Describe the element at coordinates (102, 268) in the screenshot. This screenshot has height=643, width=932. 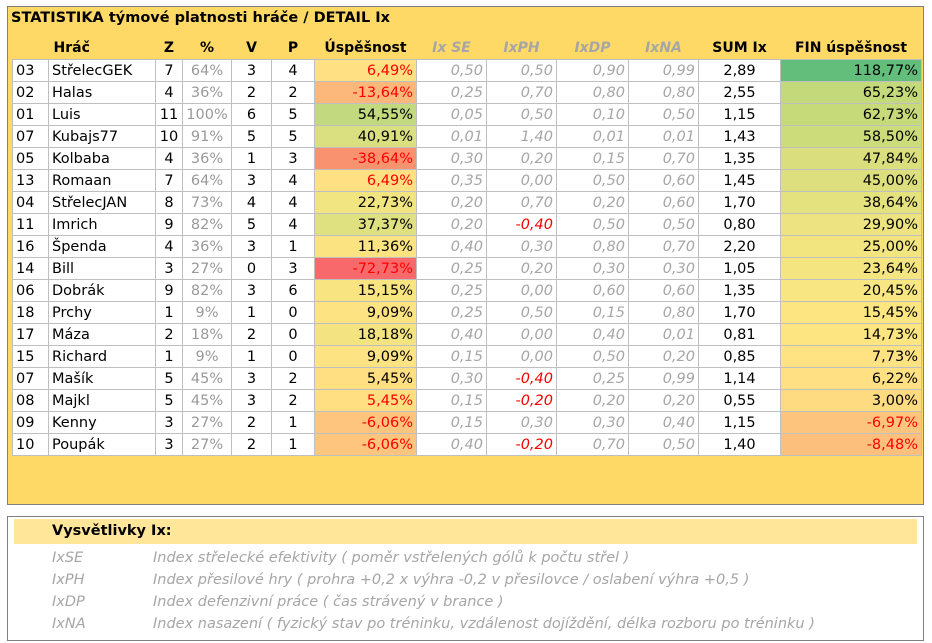
I see `player-name-cell: Bill` at that location.